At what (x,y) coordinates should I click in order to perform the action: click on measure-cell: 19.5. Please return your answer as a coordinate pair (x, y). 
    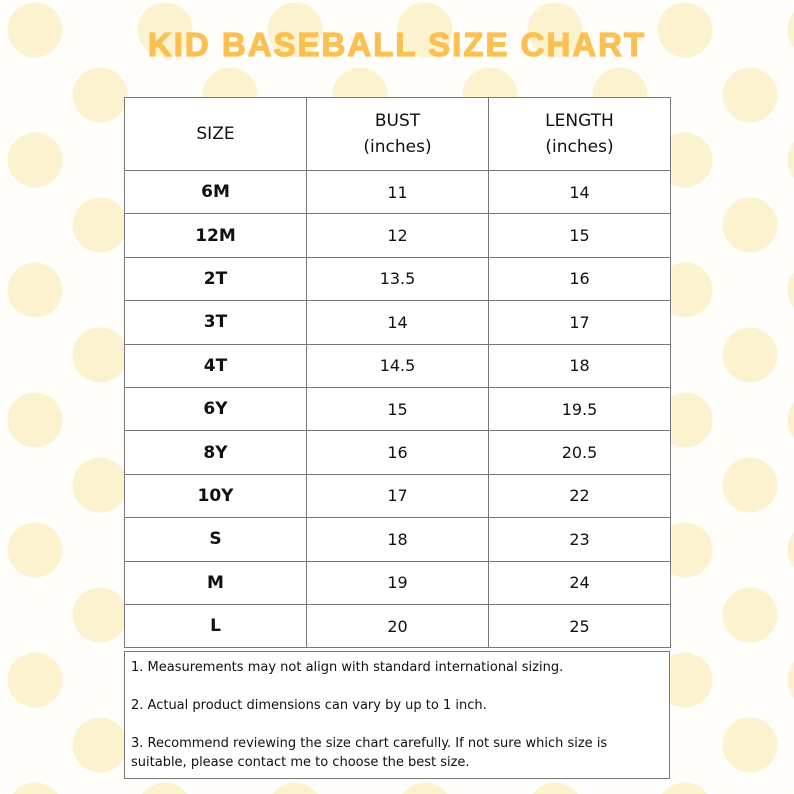
    Looking at the image, I should click on (579, 409).